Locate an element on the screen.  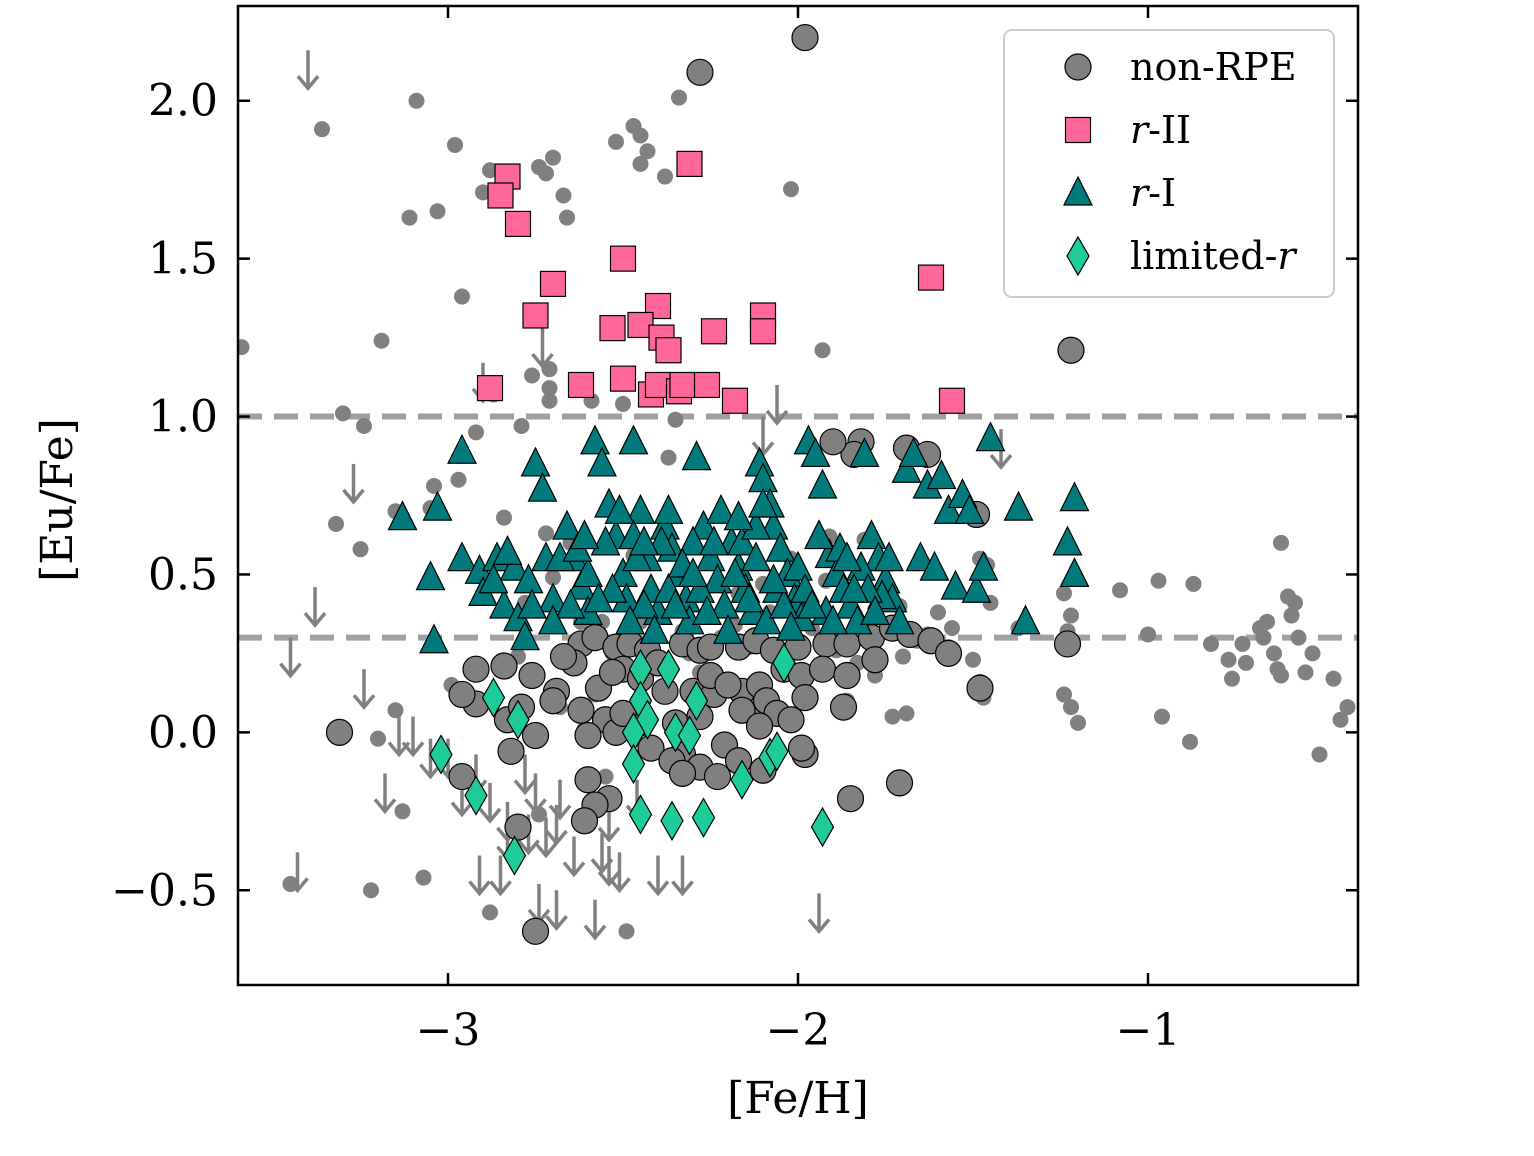
y-tick-label: 1.5 is located at coordinates (183, 259).